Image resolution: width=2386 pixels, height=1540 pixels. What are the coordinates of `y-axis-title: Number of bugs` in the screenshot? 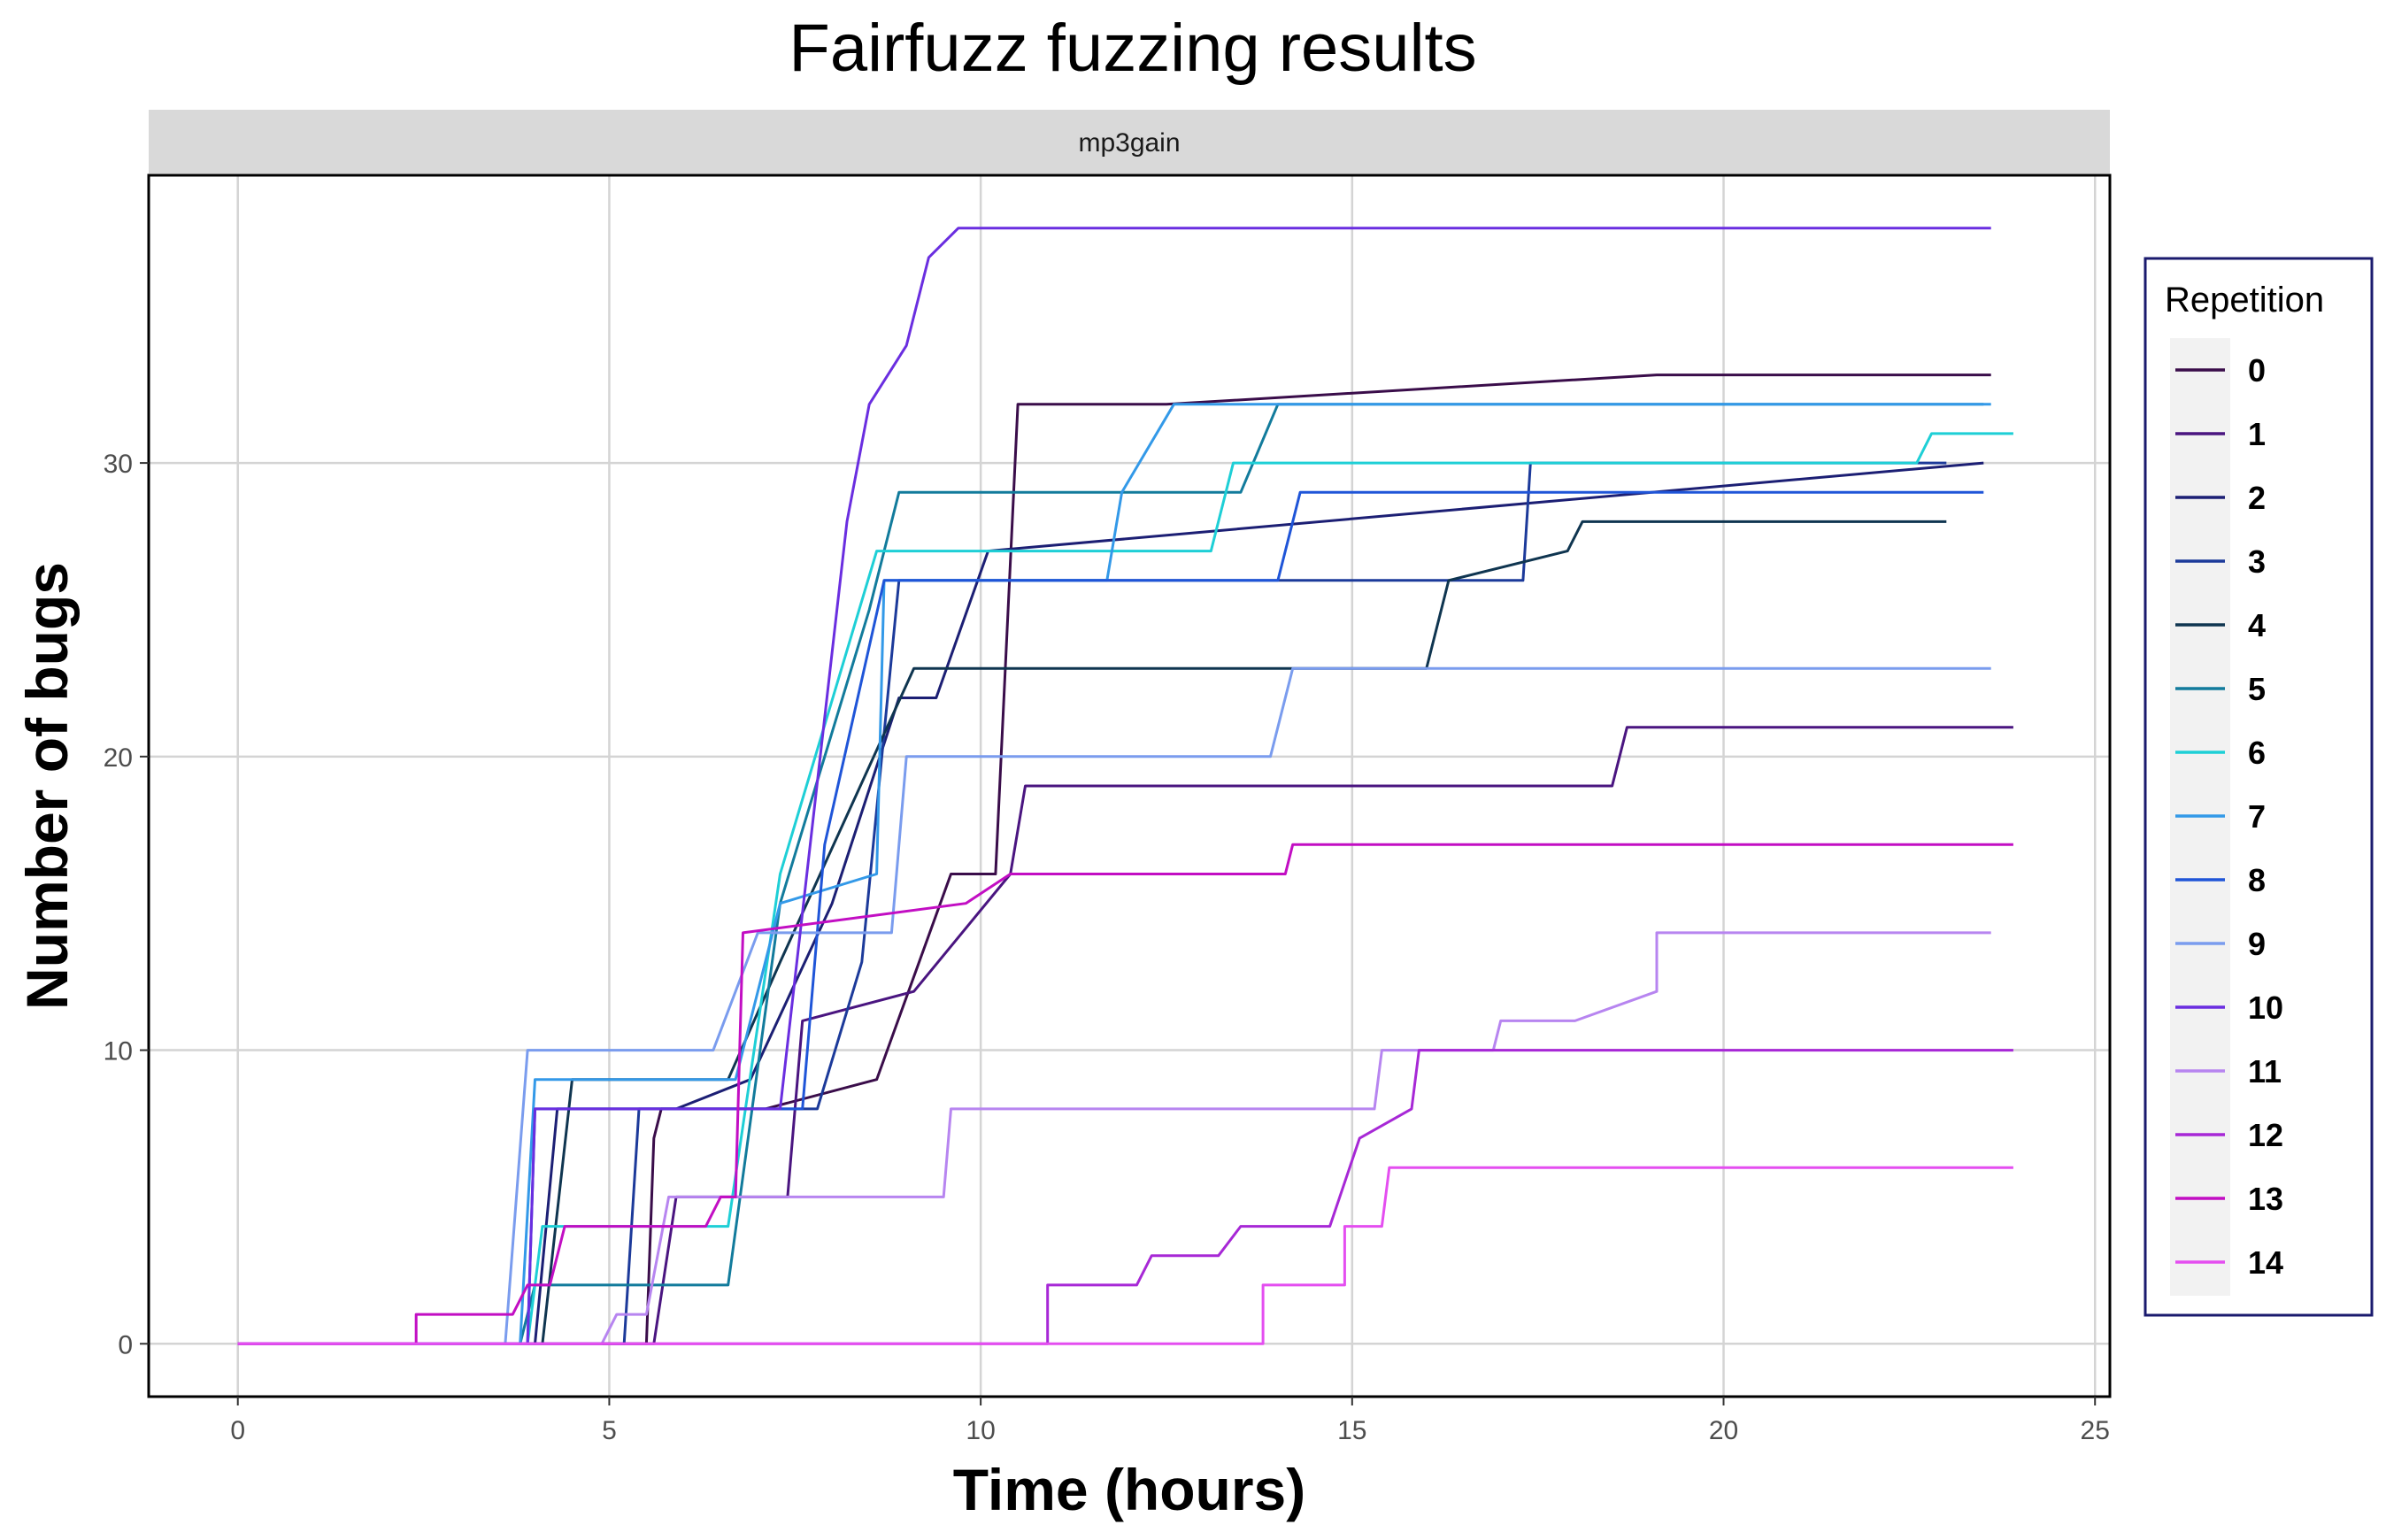 It's located at (47, 786).